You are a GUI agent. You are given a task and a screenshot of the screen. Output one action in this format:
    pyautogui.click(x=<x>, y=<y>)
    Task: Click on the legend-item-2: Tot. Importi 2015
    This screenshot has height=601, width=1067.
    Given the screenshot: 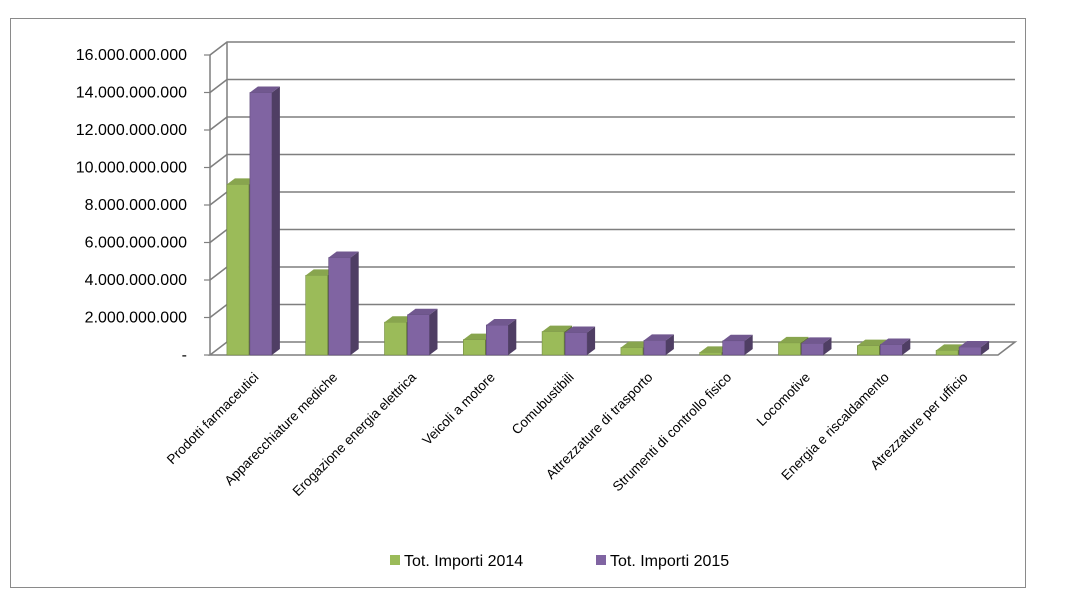 What is the action you would take?
    pyautogui.click(x=662, y=561)
    